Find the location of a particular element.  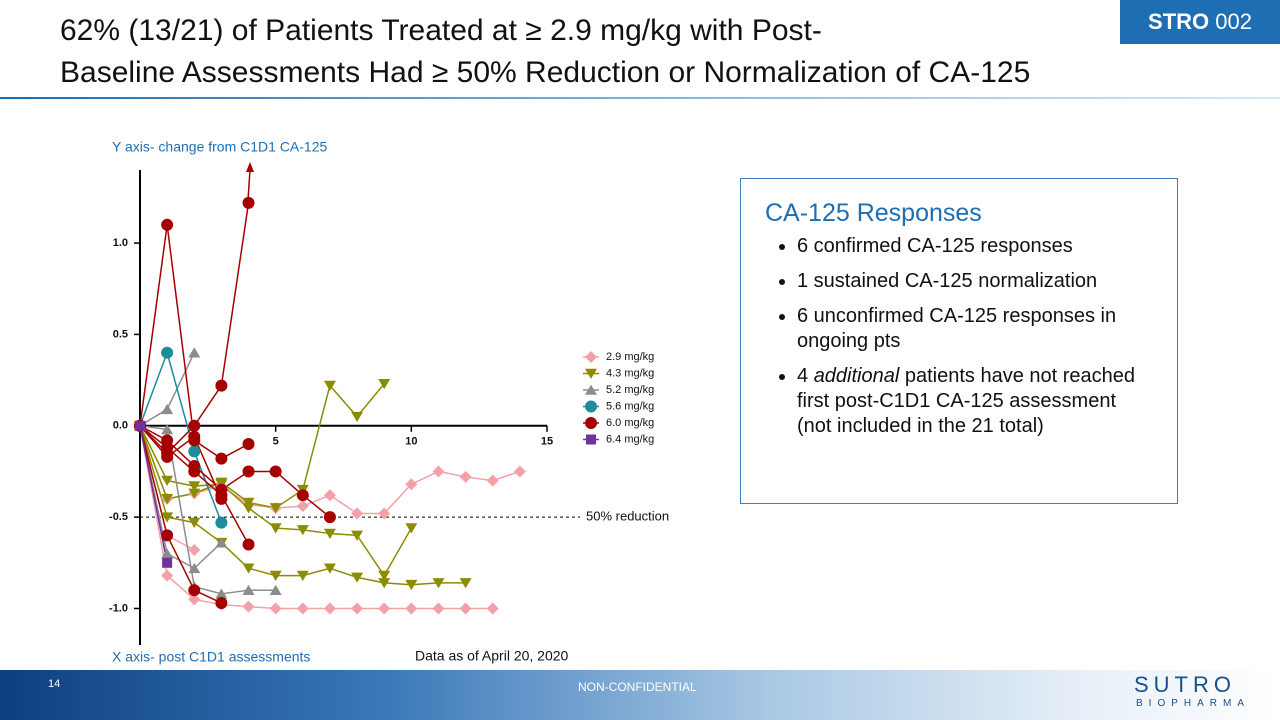

y-tick-label: 1.0 is located at coordinates (120, 243).